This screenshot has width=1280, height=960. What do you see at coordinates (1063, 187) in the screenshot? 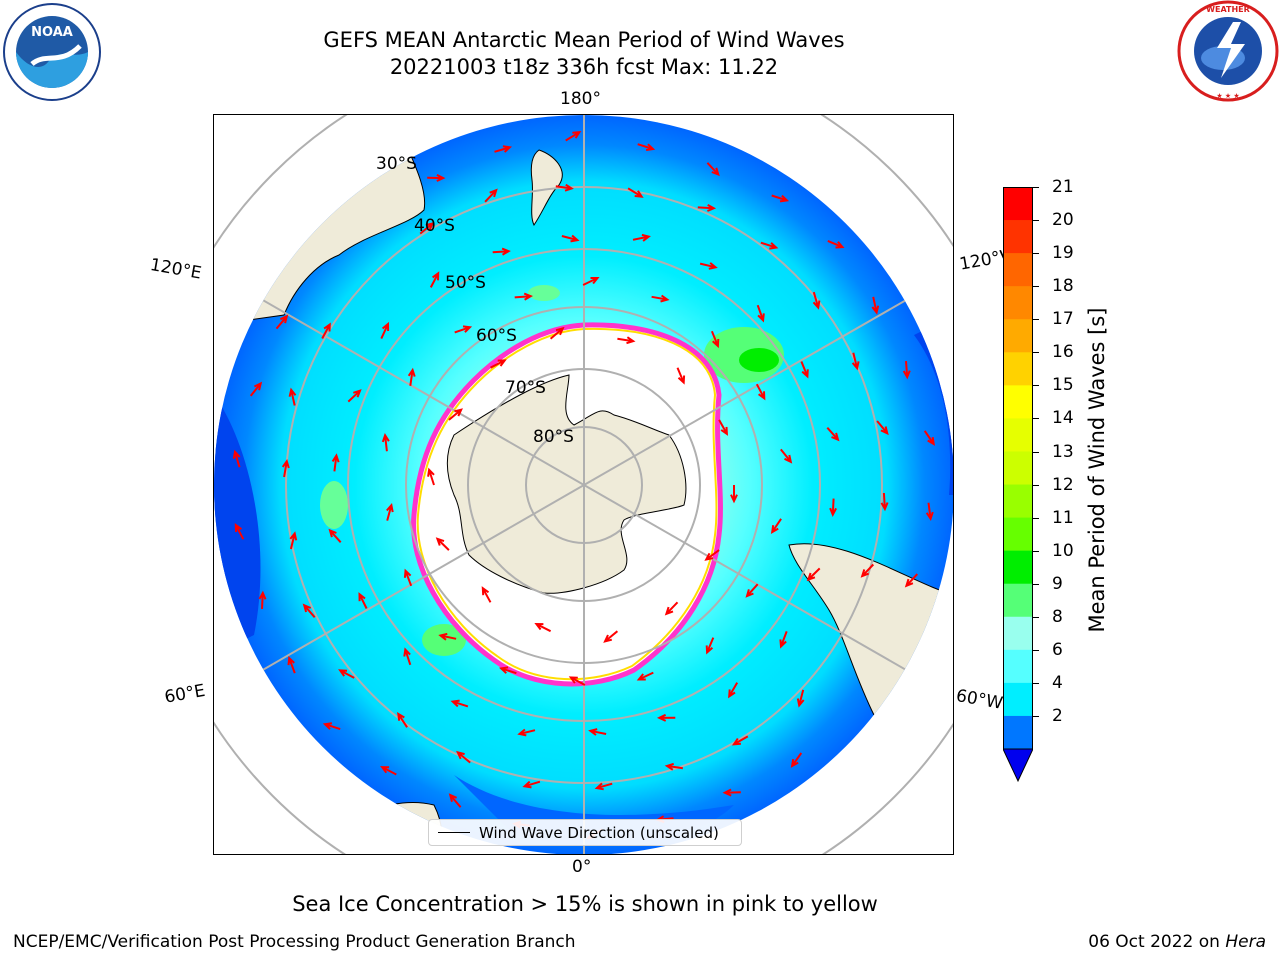
I see `colorbar-tick-label: 21` at bounding box center [1063, 187].